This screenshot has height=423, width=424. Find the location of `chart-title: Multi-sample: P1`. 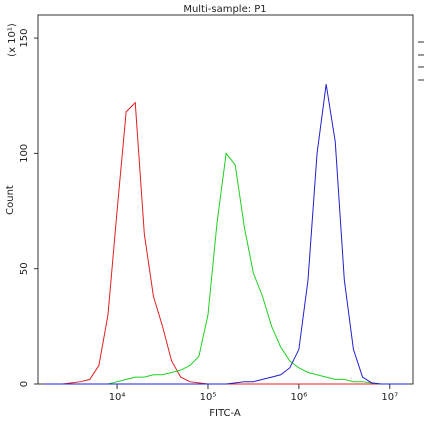

chart-title: Multi-sample: P1 is located at coordinates (224, 9).